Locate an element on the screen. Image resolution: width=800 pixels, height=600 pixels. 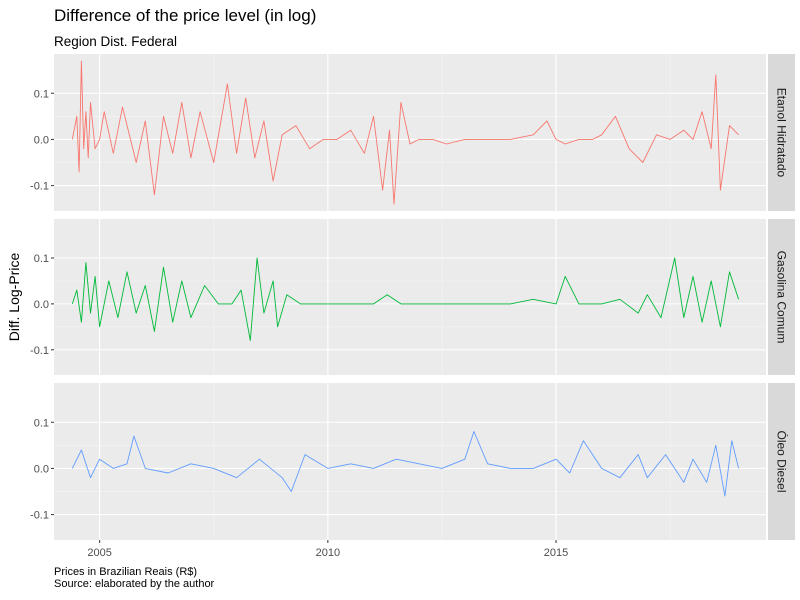
chart-title: Difference of the price level (in log) is located at coordinates (185, 15).